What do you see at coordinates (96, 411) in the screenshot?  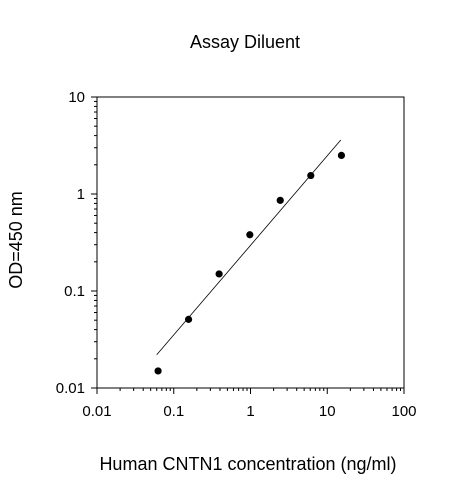 I see `x-tick-label: 0.01` at bounding box center [96, 411].